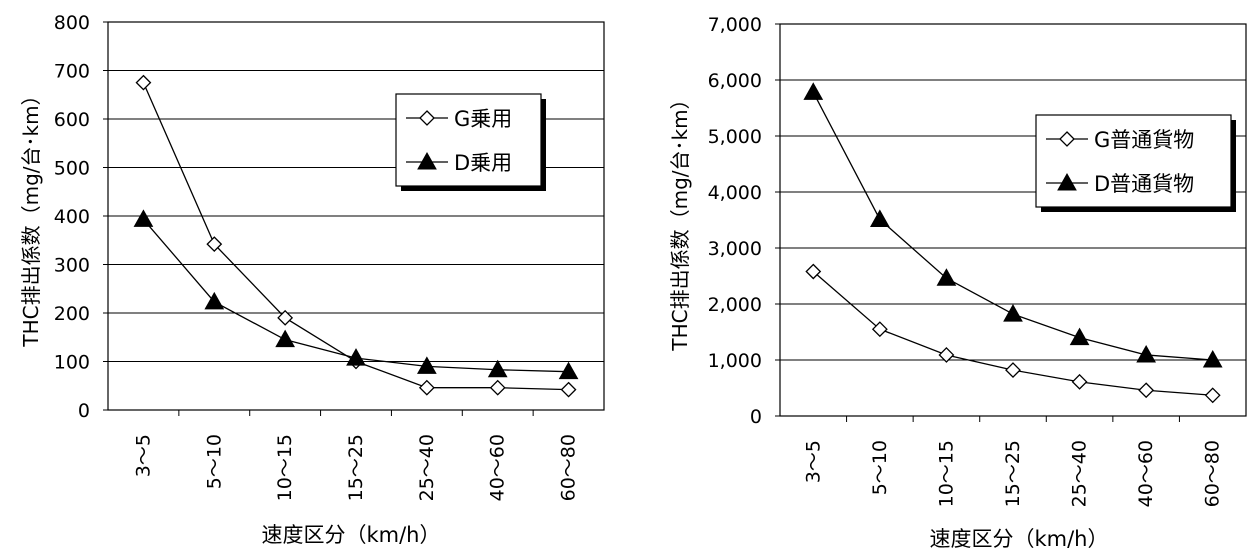 The height and width of the screenshot is (550, 1260). What do you see at coordinates (735, 305) in the screenshot?
I see `y-tick-label: 2,000` at bounding box center [735, 305].